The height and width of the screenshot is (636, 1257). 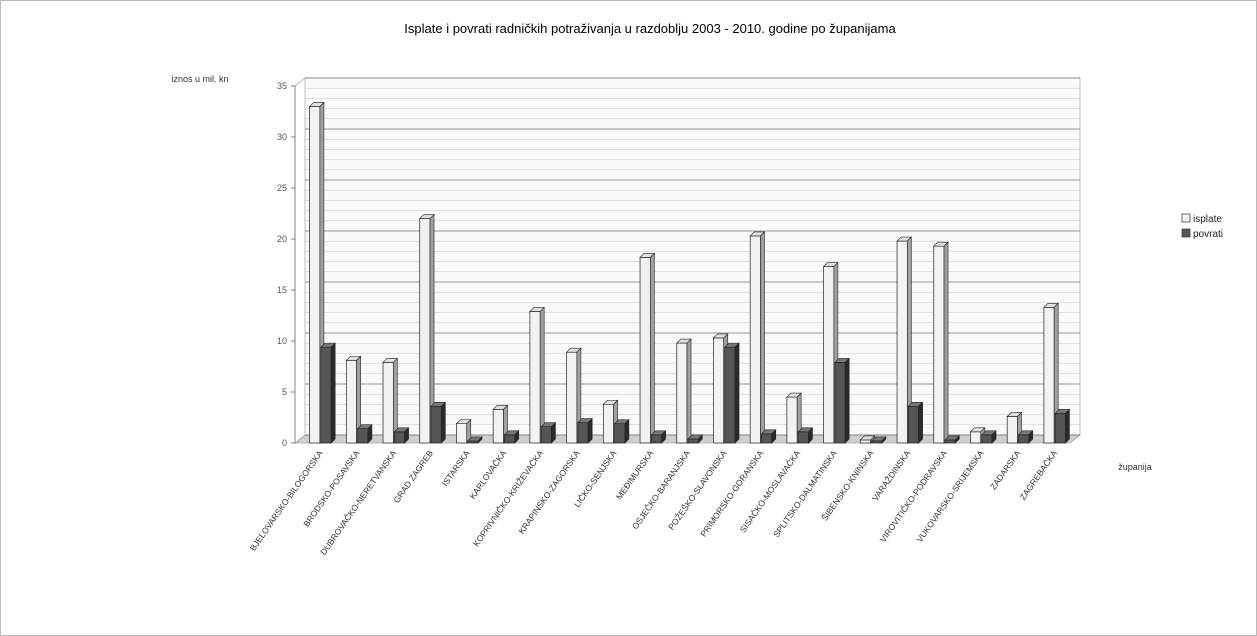 I want to click on y-axis-depth-line, so click(x=300, y=82).